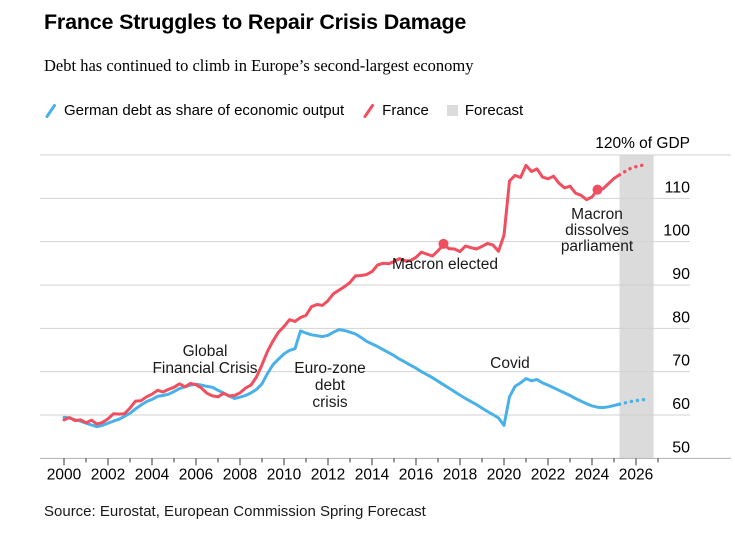 This screenshot has width=735, height=539. I want to click on annotation-text: Euro-zone, so click(330, 368).